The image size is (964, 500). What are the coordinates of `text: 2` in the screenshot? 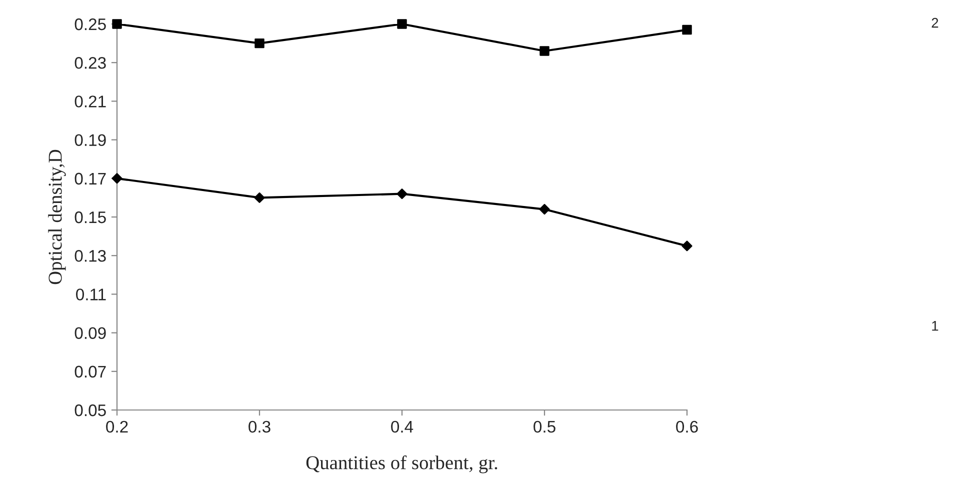 It's located at (935, 23).